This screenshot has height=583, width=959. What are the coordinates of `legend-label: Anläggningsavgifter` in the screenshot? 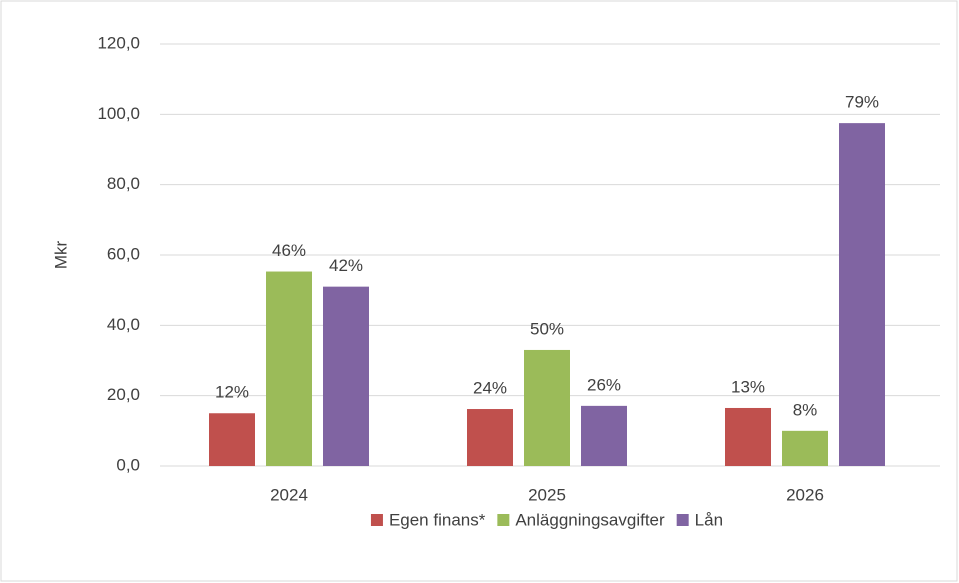 It's located at (590, 519).